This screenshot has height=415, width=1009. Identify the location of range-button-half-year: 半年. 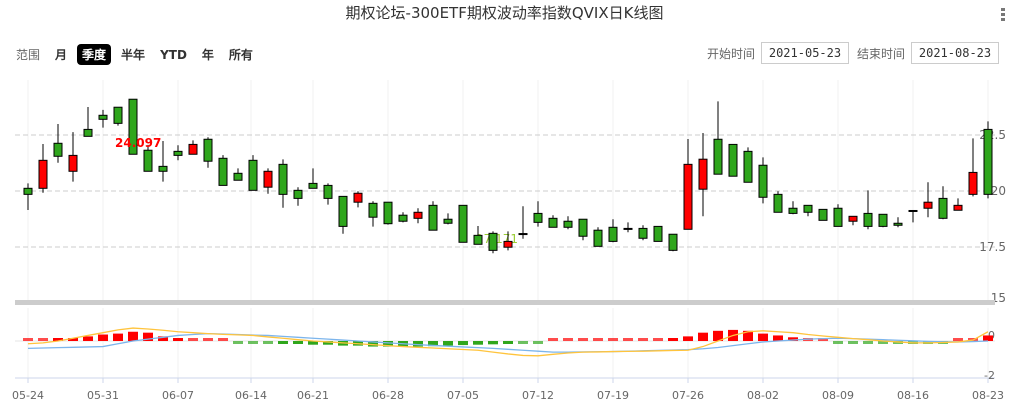
(133, 55).